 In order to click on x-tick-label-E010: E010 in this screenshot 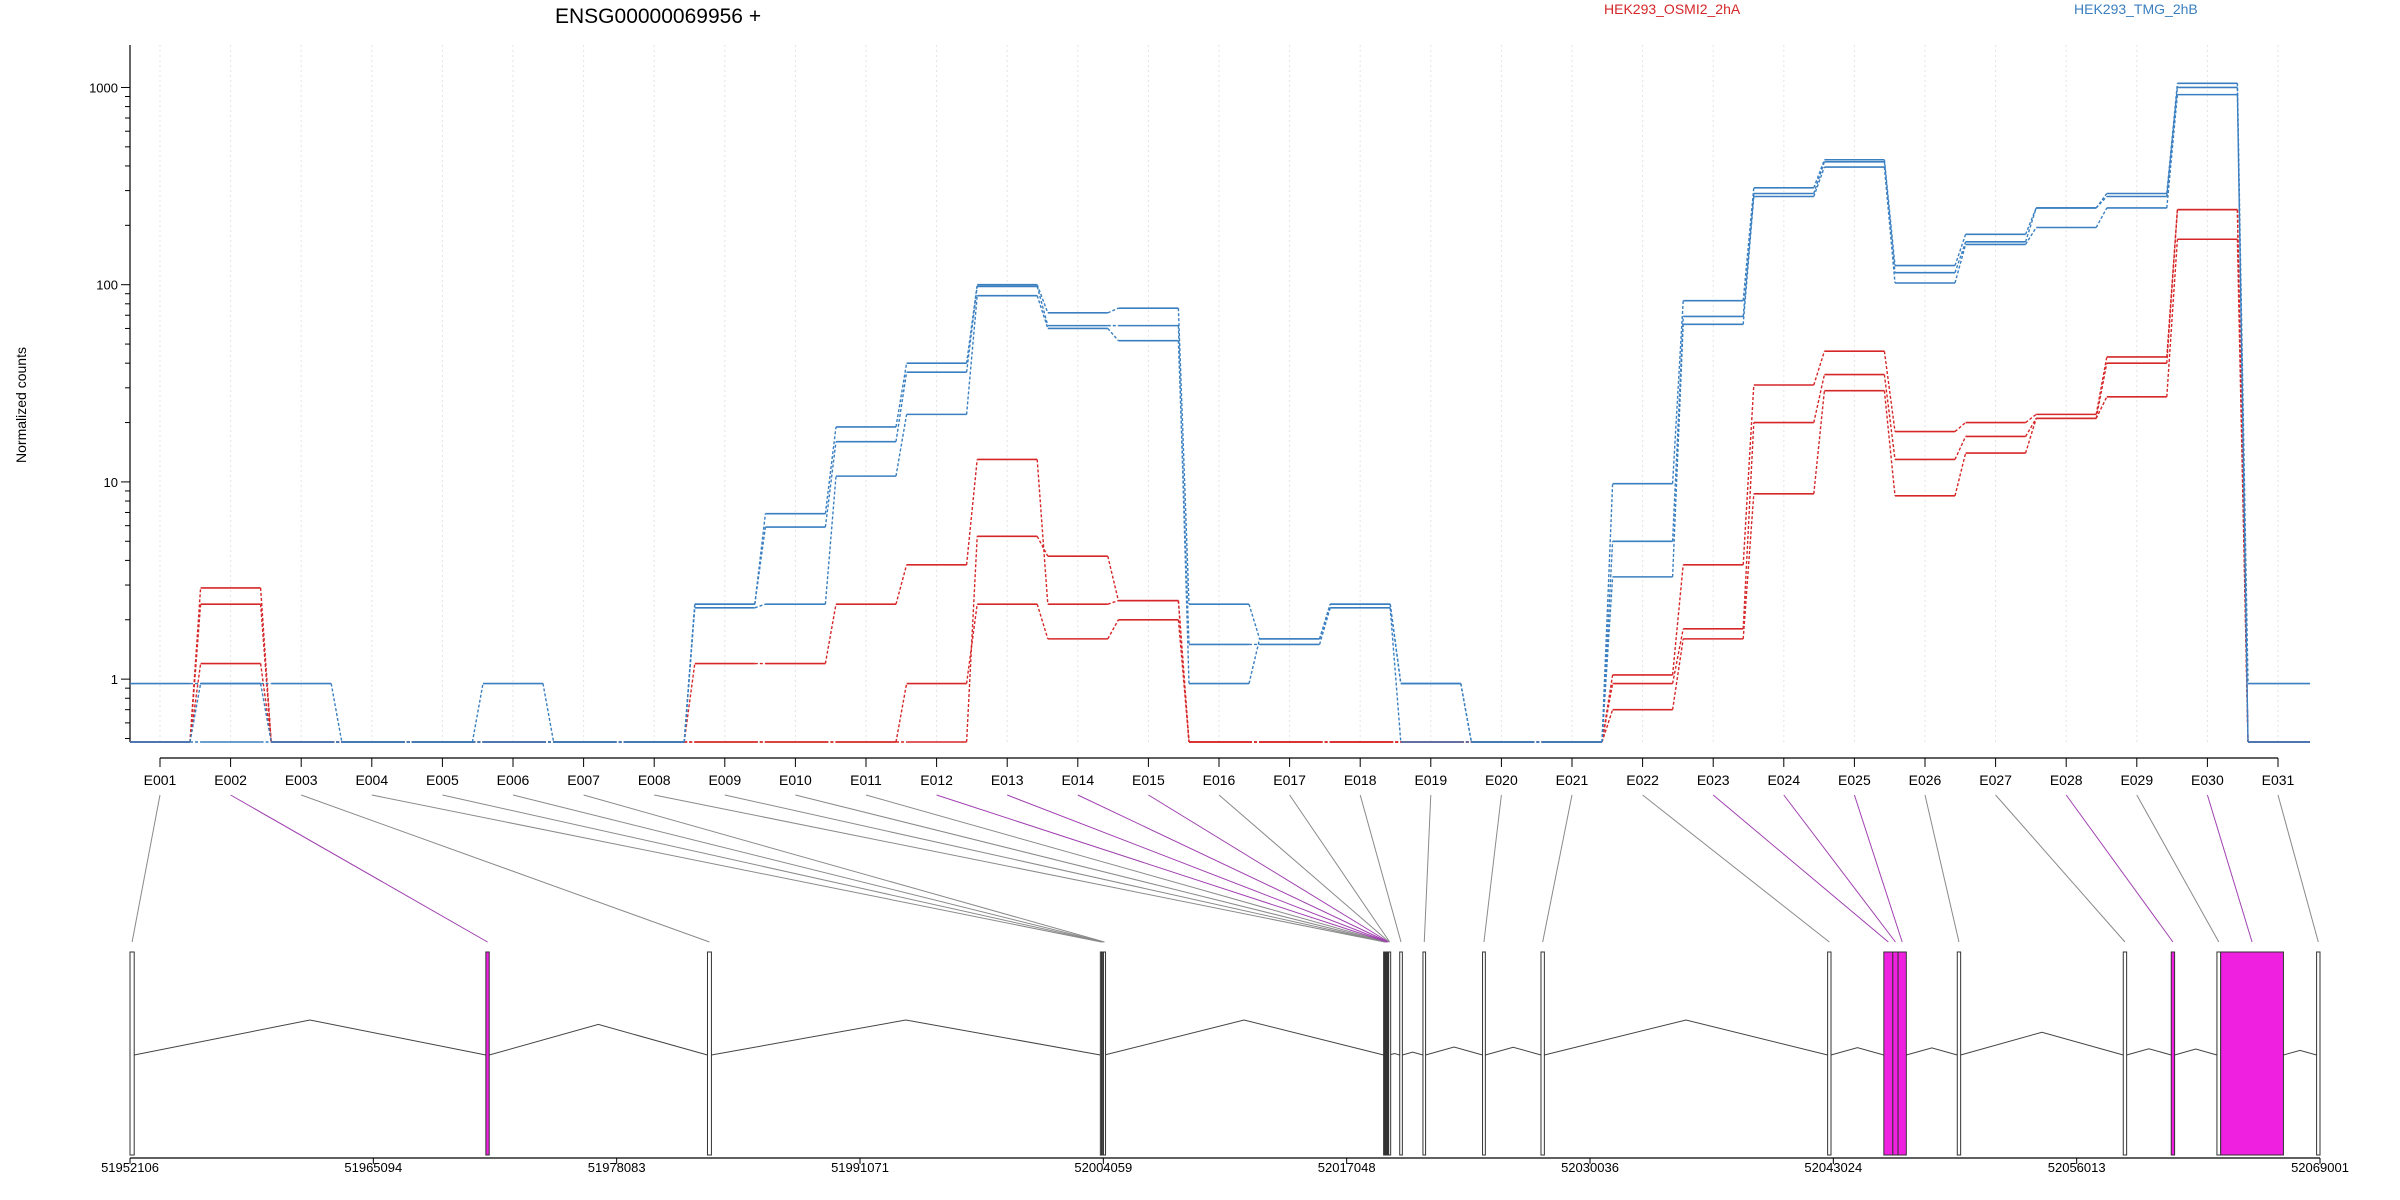, I will do `click(795, 780)`.